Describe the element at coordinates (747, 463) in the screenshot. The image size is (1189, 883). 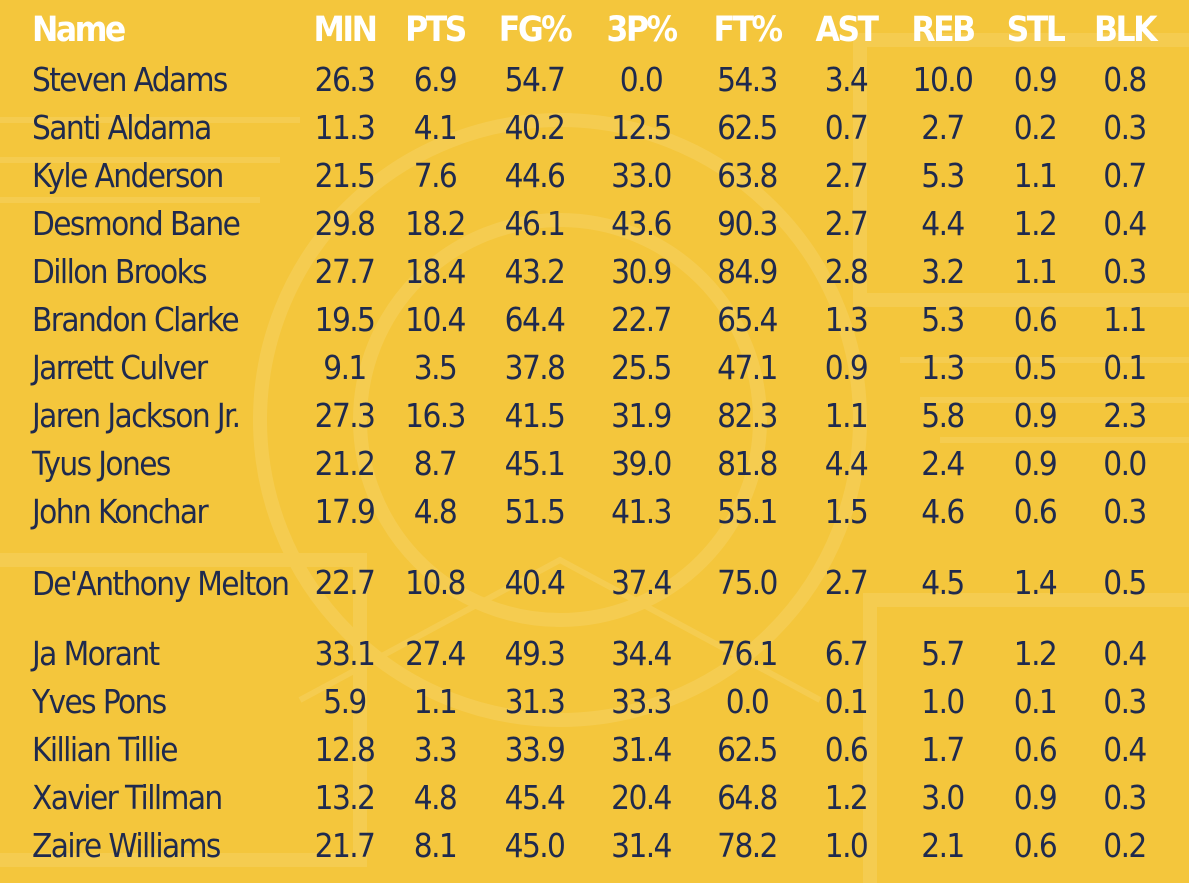
I see `cell-ft-pct: 81.8` at that location.